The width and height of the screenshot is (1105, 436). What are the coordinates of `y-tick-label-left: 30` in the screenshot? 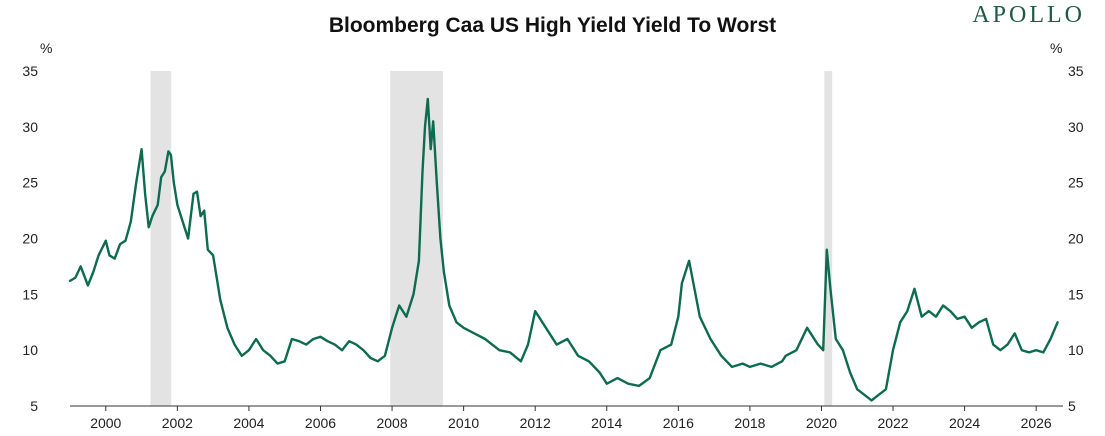 It's located at (30, 127).